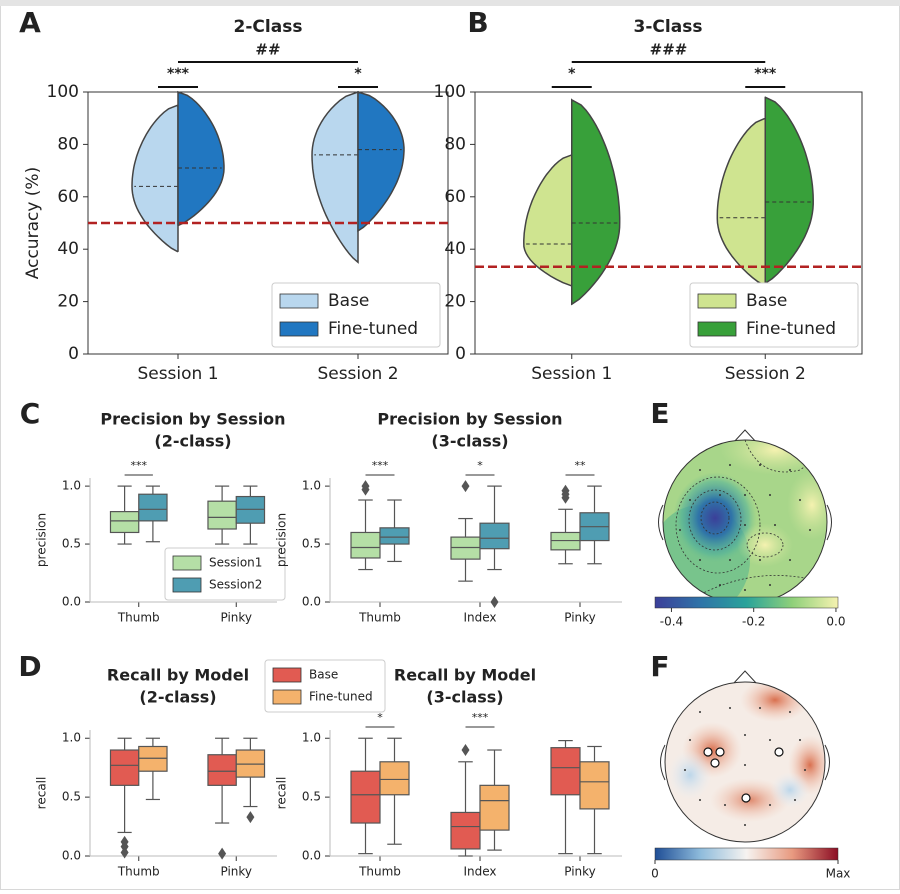 This screenshot has width=900, height=894. I want to click on legend-label: Session2, so click(235, 585).